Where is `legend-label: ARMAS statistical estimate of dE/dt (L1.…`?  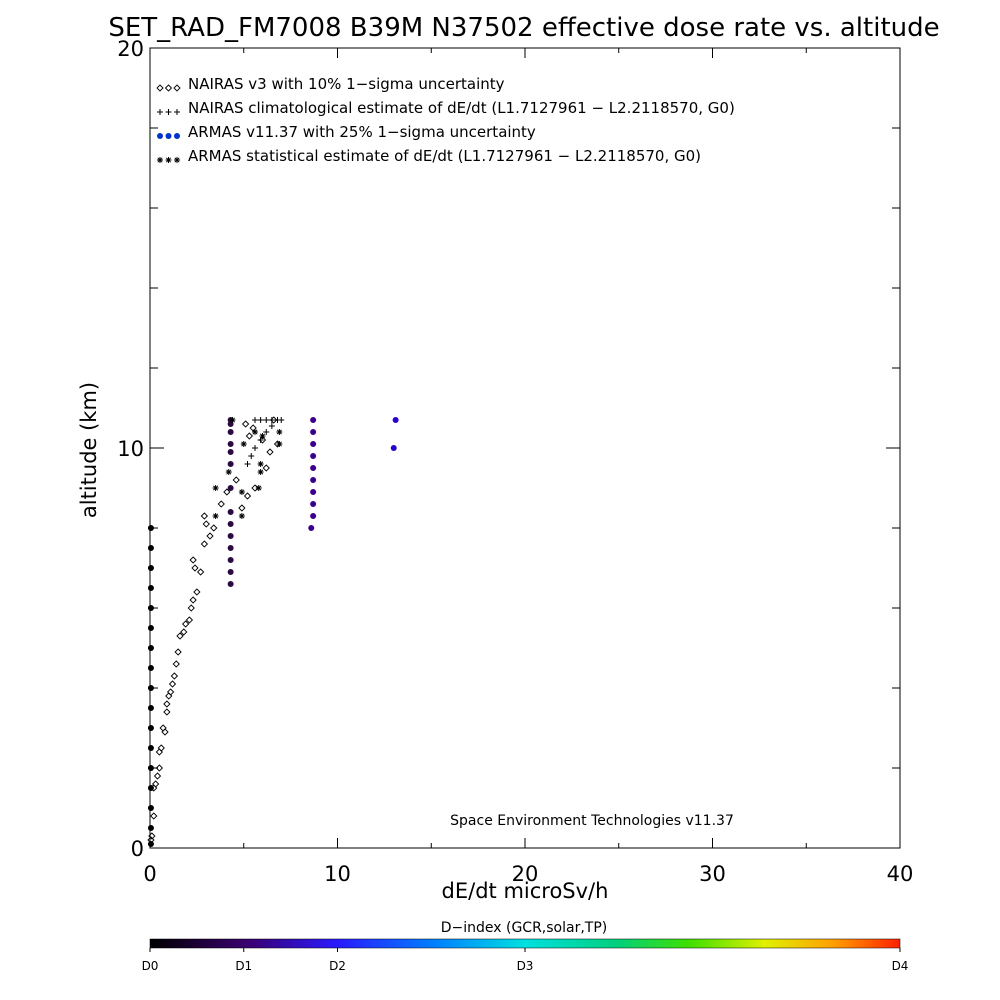
legend-label: ARMAS statistical estimate of dE/dt (L1.… is located at coordinates (444, 156).